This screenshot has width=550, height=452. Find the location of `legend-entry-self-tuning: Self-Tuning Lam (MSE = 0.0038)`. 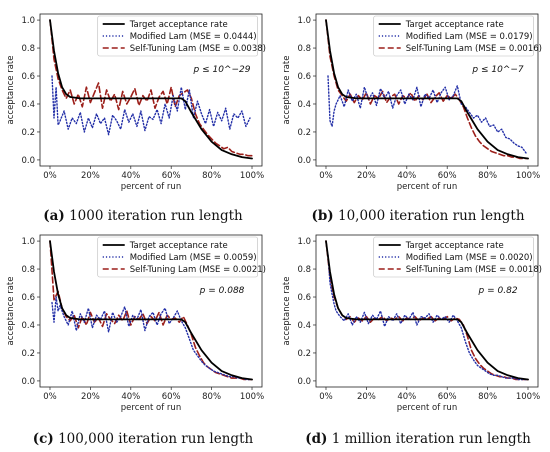

legend-entry-self-tuning: Self-Tuning Lam (MSE = 0.0038) is located at coordinates (198, 49).